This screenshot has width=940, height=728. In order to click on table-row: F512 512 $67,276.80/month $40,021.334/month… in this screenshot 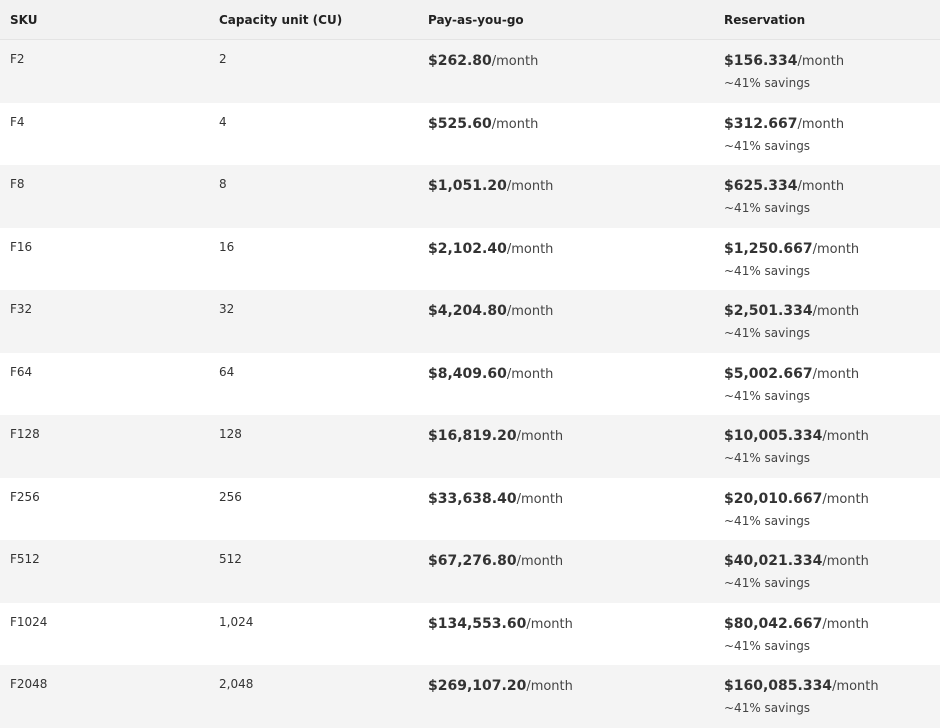, I will do `click(470, 571)`.